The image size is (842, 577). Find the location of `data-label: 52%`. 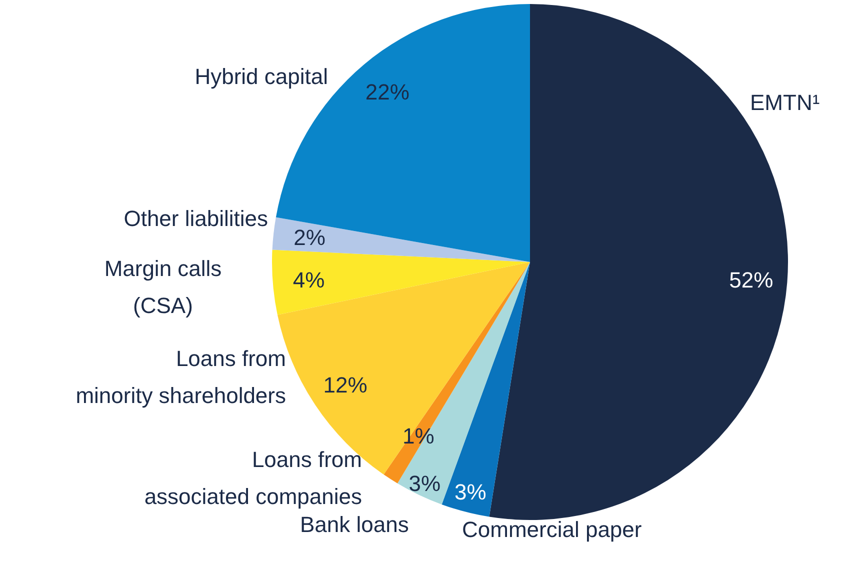

data-label: 52% is located at coordinates (751, 279).